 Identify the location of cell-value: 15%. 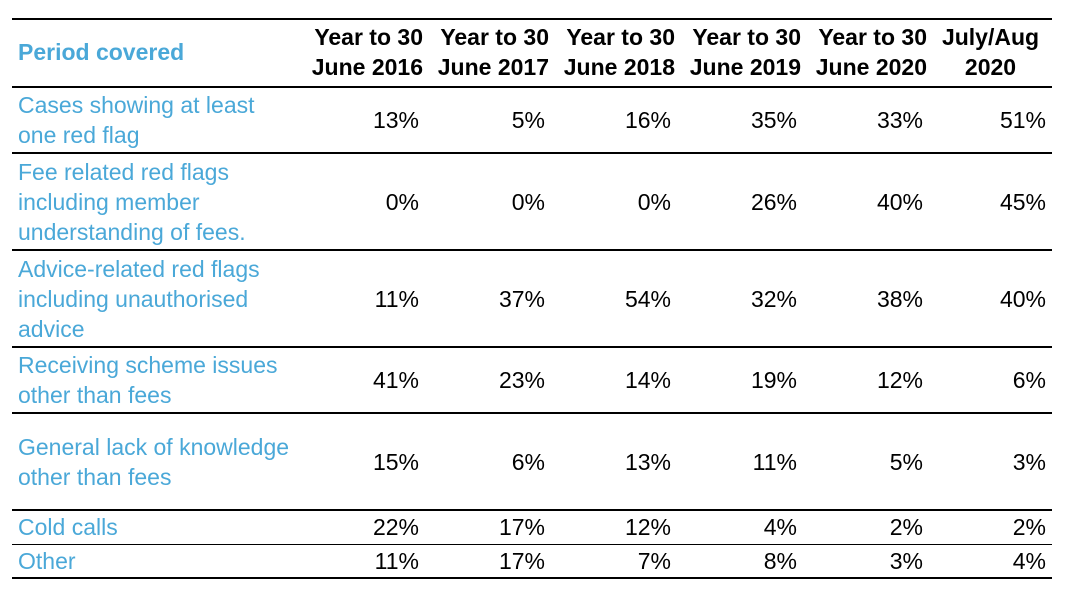
(395, 461).